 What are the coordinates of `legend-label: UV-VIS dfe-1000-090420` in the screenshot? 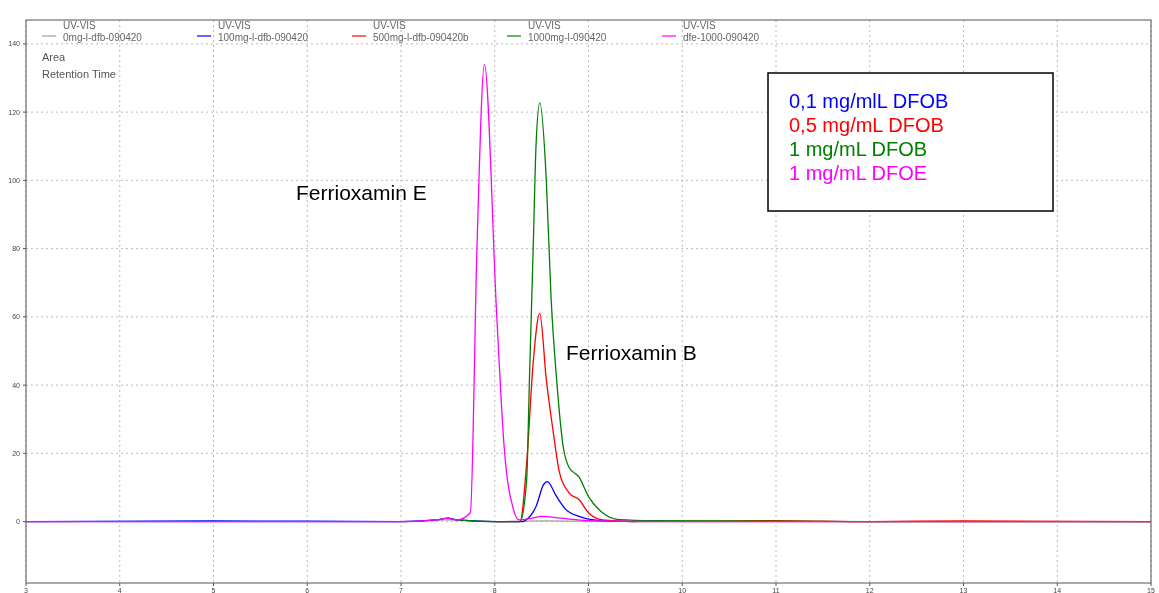 It's located at (721, 31).